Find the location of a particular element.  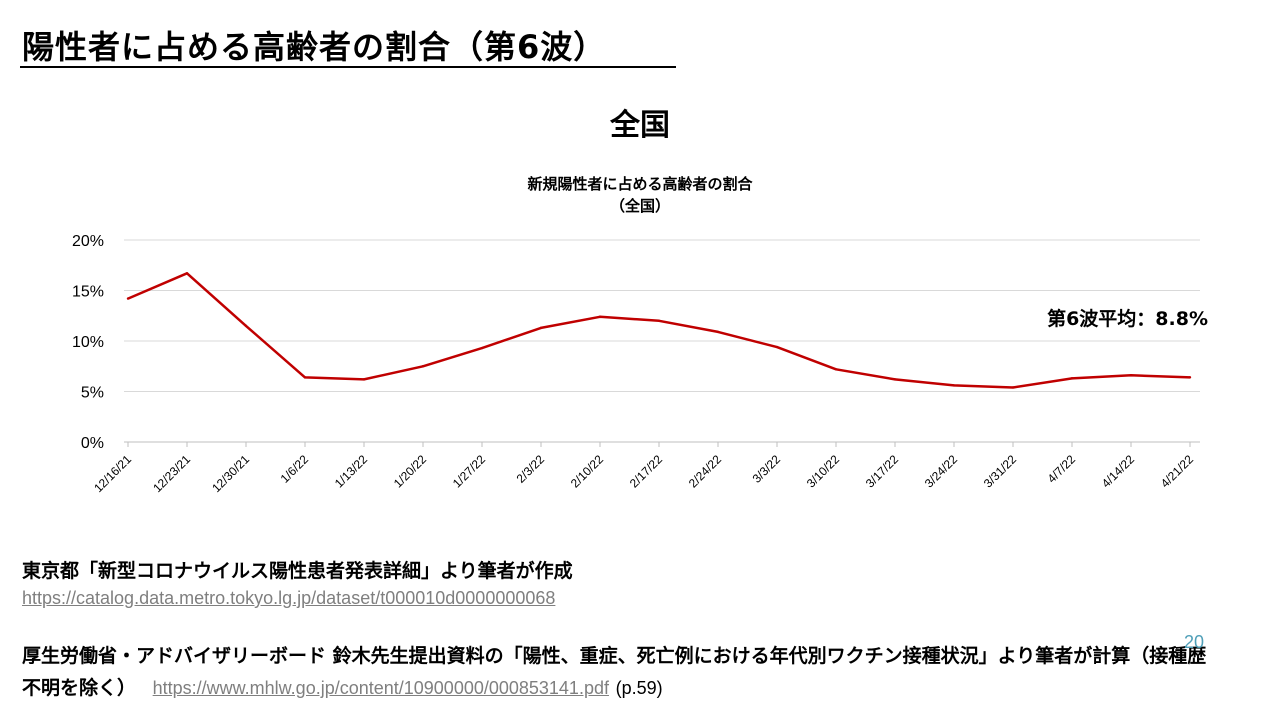

x-tick-label: 3/10/22 is located at coordinates (823, 471).